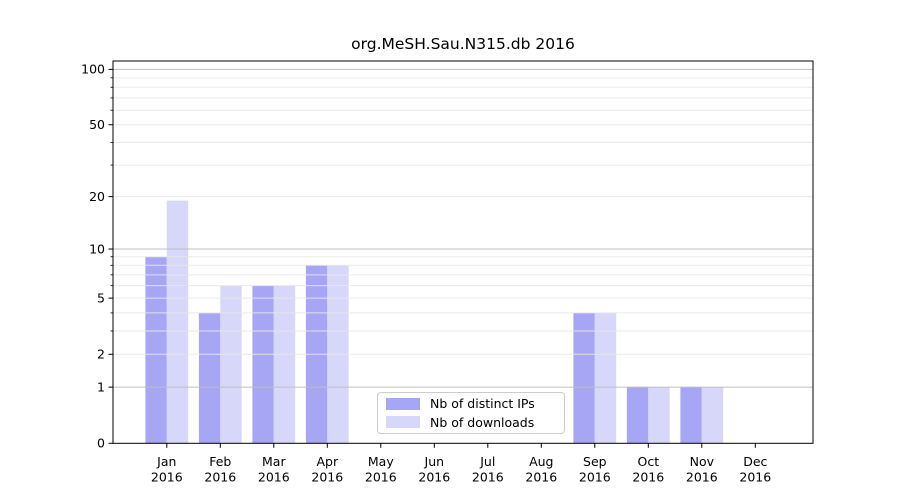  I want to click on bar-downloads-oct, so click(659, 415).